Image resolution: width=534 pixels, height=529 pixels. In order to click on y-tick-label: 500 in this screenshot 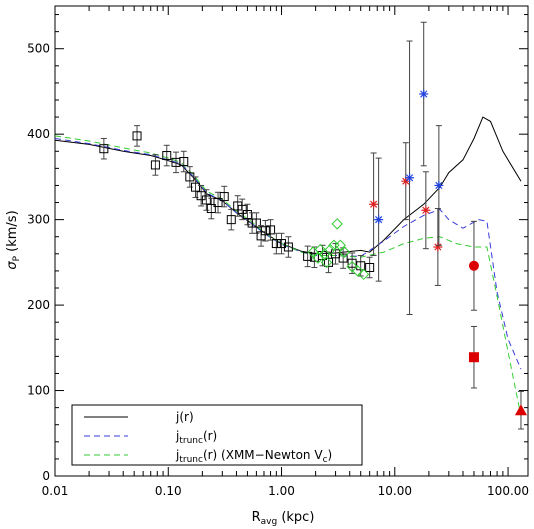, I will do `click(38, 49)`.